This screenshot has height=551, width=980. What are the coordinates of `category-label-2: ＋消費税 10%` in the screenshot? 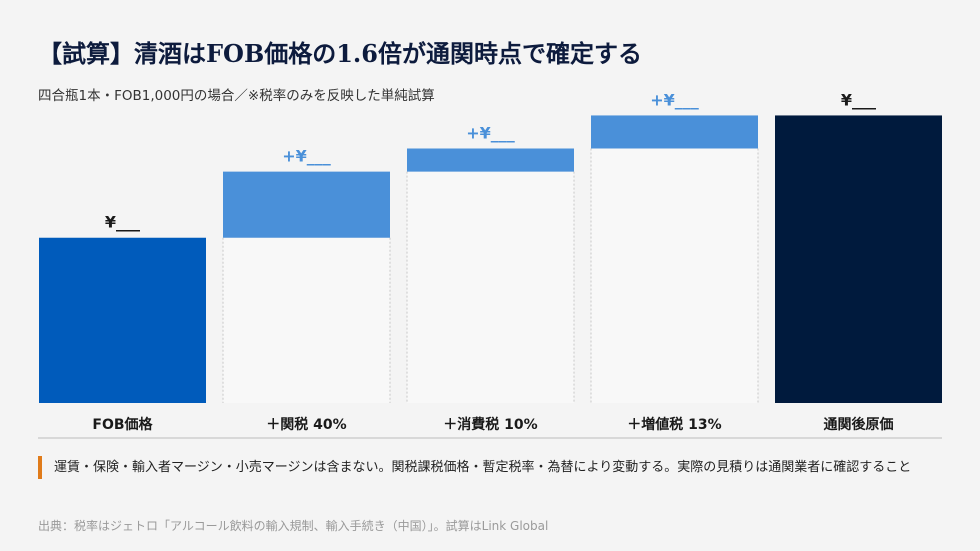 It's located at (490, 424).